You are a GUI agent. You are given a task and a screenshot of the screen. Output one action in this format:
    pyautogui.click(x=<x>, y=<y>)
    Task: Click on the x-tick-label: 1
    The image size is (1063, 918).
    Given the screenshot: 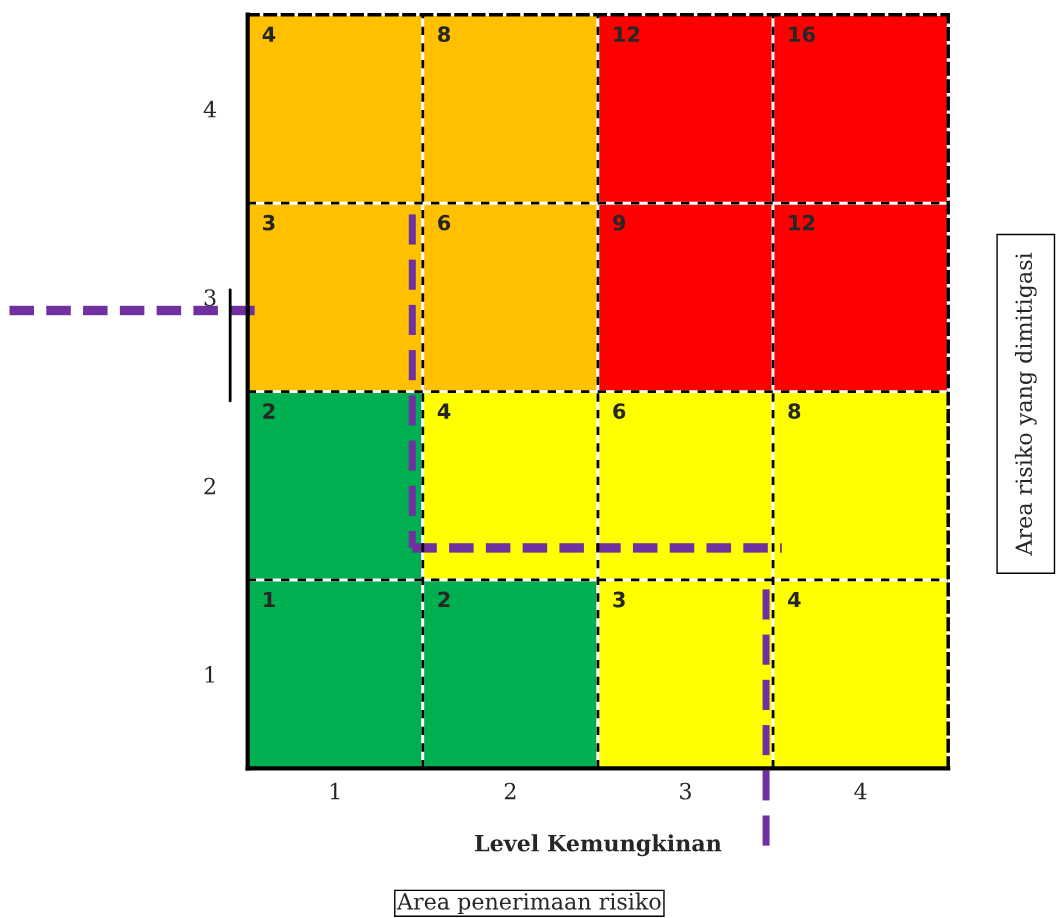 What is the action you would take?
    pyautogui.click(x=335, y=791)
    